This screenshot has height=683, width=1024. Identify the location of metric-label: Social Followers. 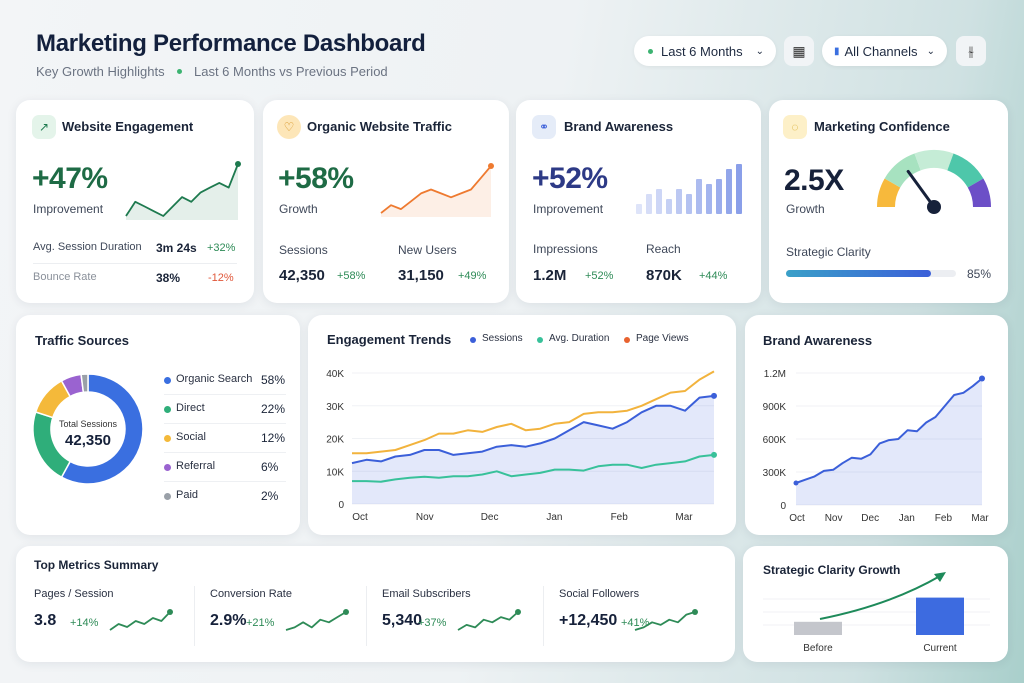
(599, 594).